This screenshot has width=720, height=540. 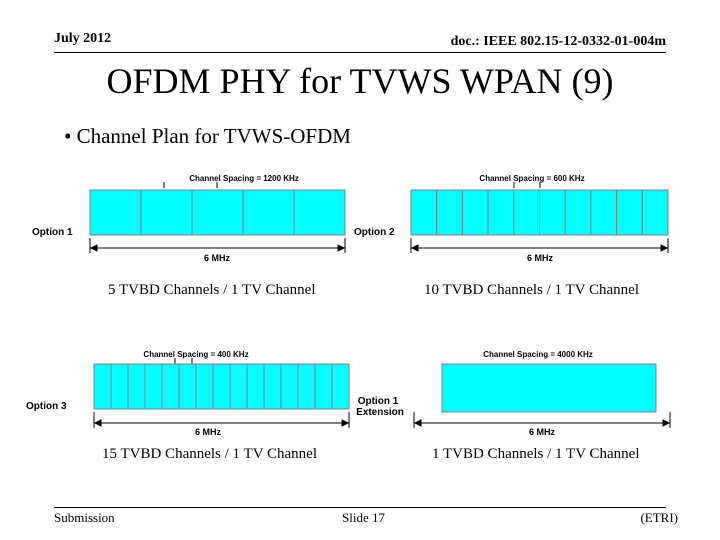 What do you see at coordinates (659, 517) in the screenshot?
I see `footer-org: (ETRI)` at bounding box center [659, 517].